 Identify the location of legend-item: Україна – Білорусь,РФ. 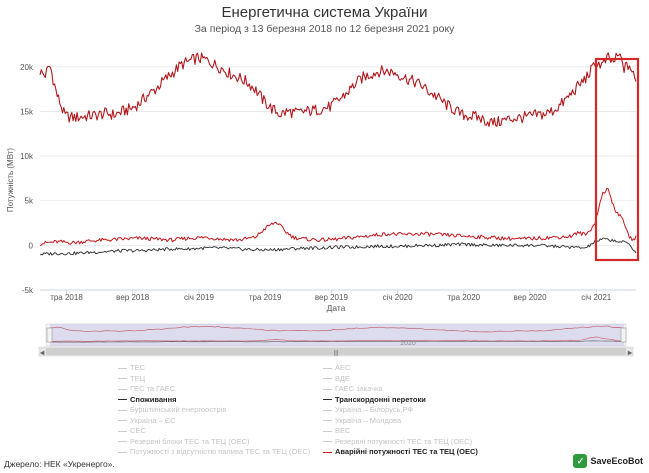
(368, 410).